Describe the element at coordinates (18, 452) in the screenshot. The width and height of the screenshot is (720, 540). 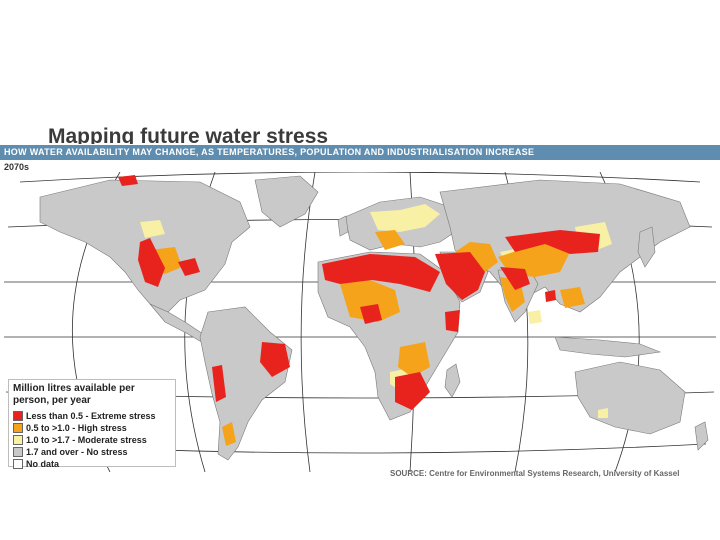
I see `legend-swatch-none` at that location.